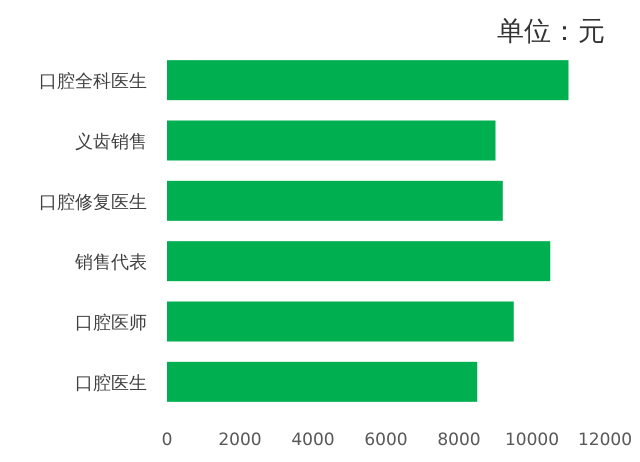  What do you see at coordinates (386, 440) in the screenshot?
I see `x-tick-label: 6000` at bounding box center [386, 440].